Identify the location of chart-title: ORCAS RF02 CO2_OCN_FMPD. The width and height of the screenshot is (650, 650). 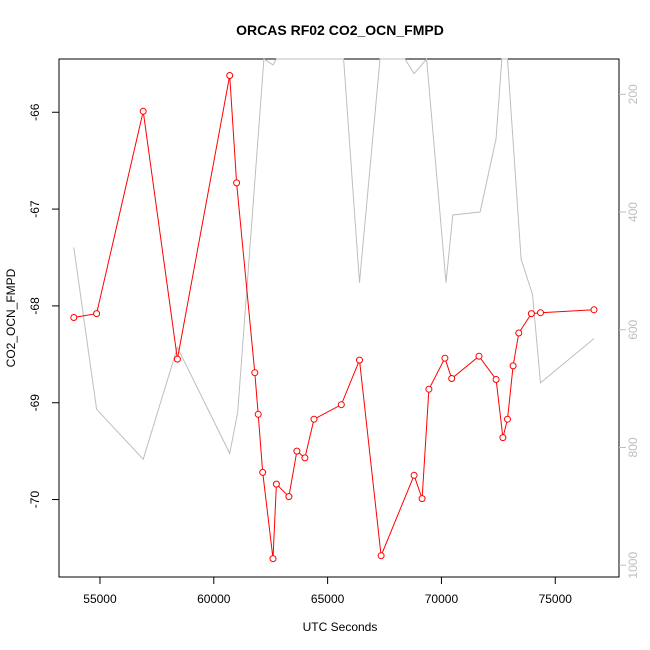
(340, 30).